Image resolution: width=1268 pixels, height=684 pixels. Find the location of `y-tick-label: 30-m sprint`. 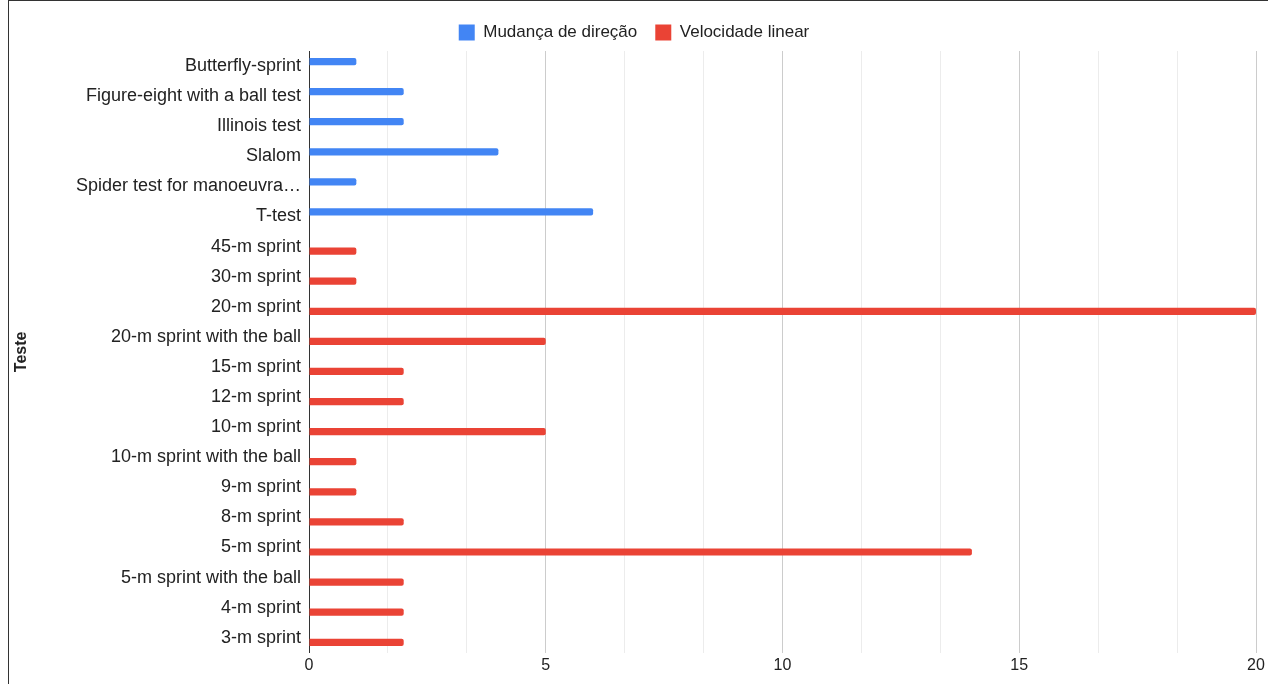

y-tick-label: 30-m sprint is located at coordinates (255, 275).